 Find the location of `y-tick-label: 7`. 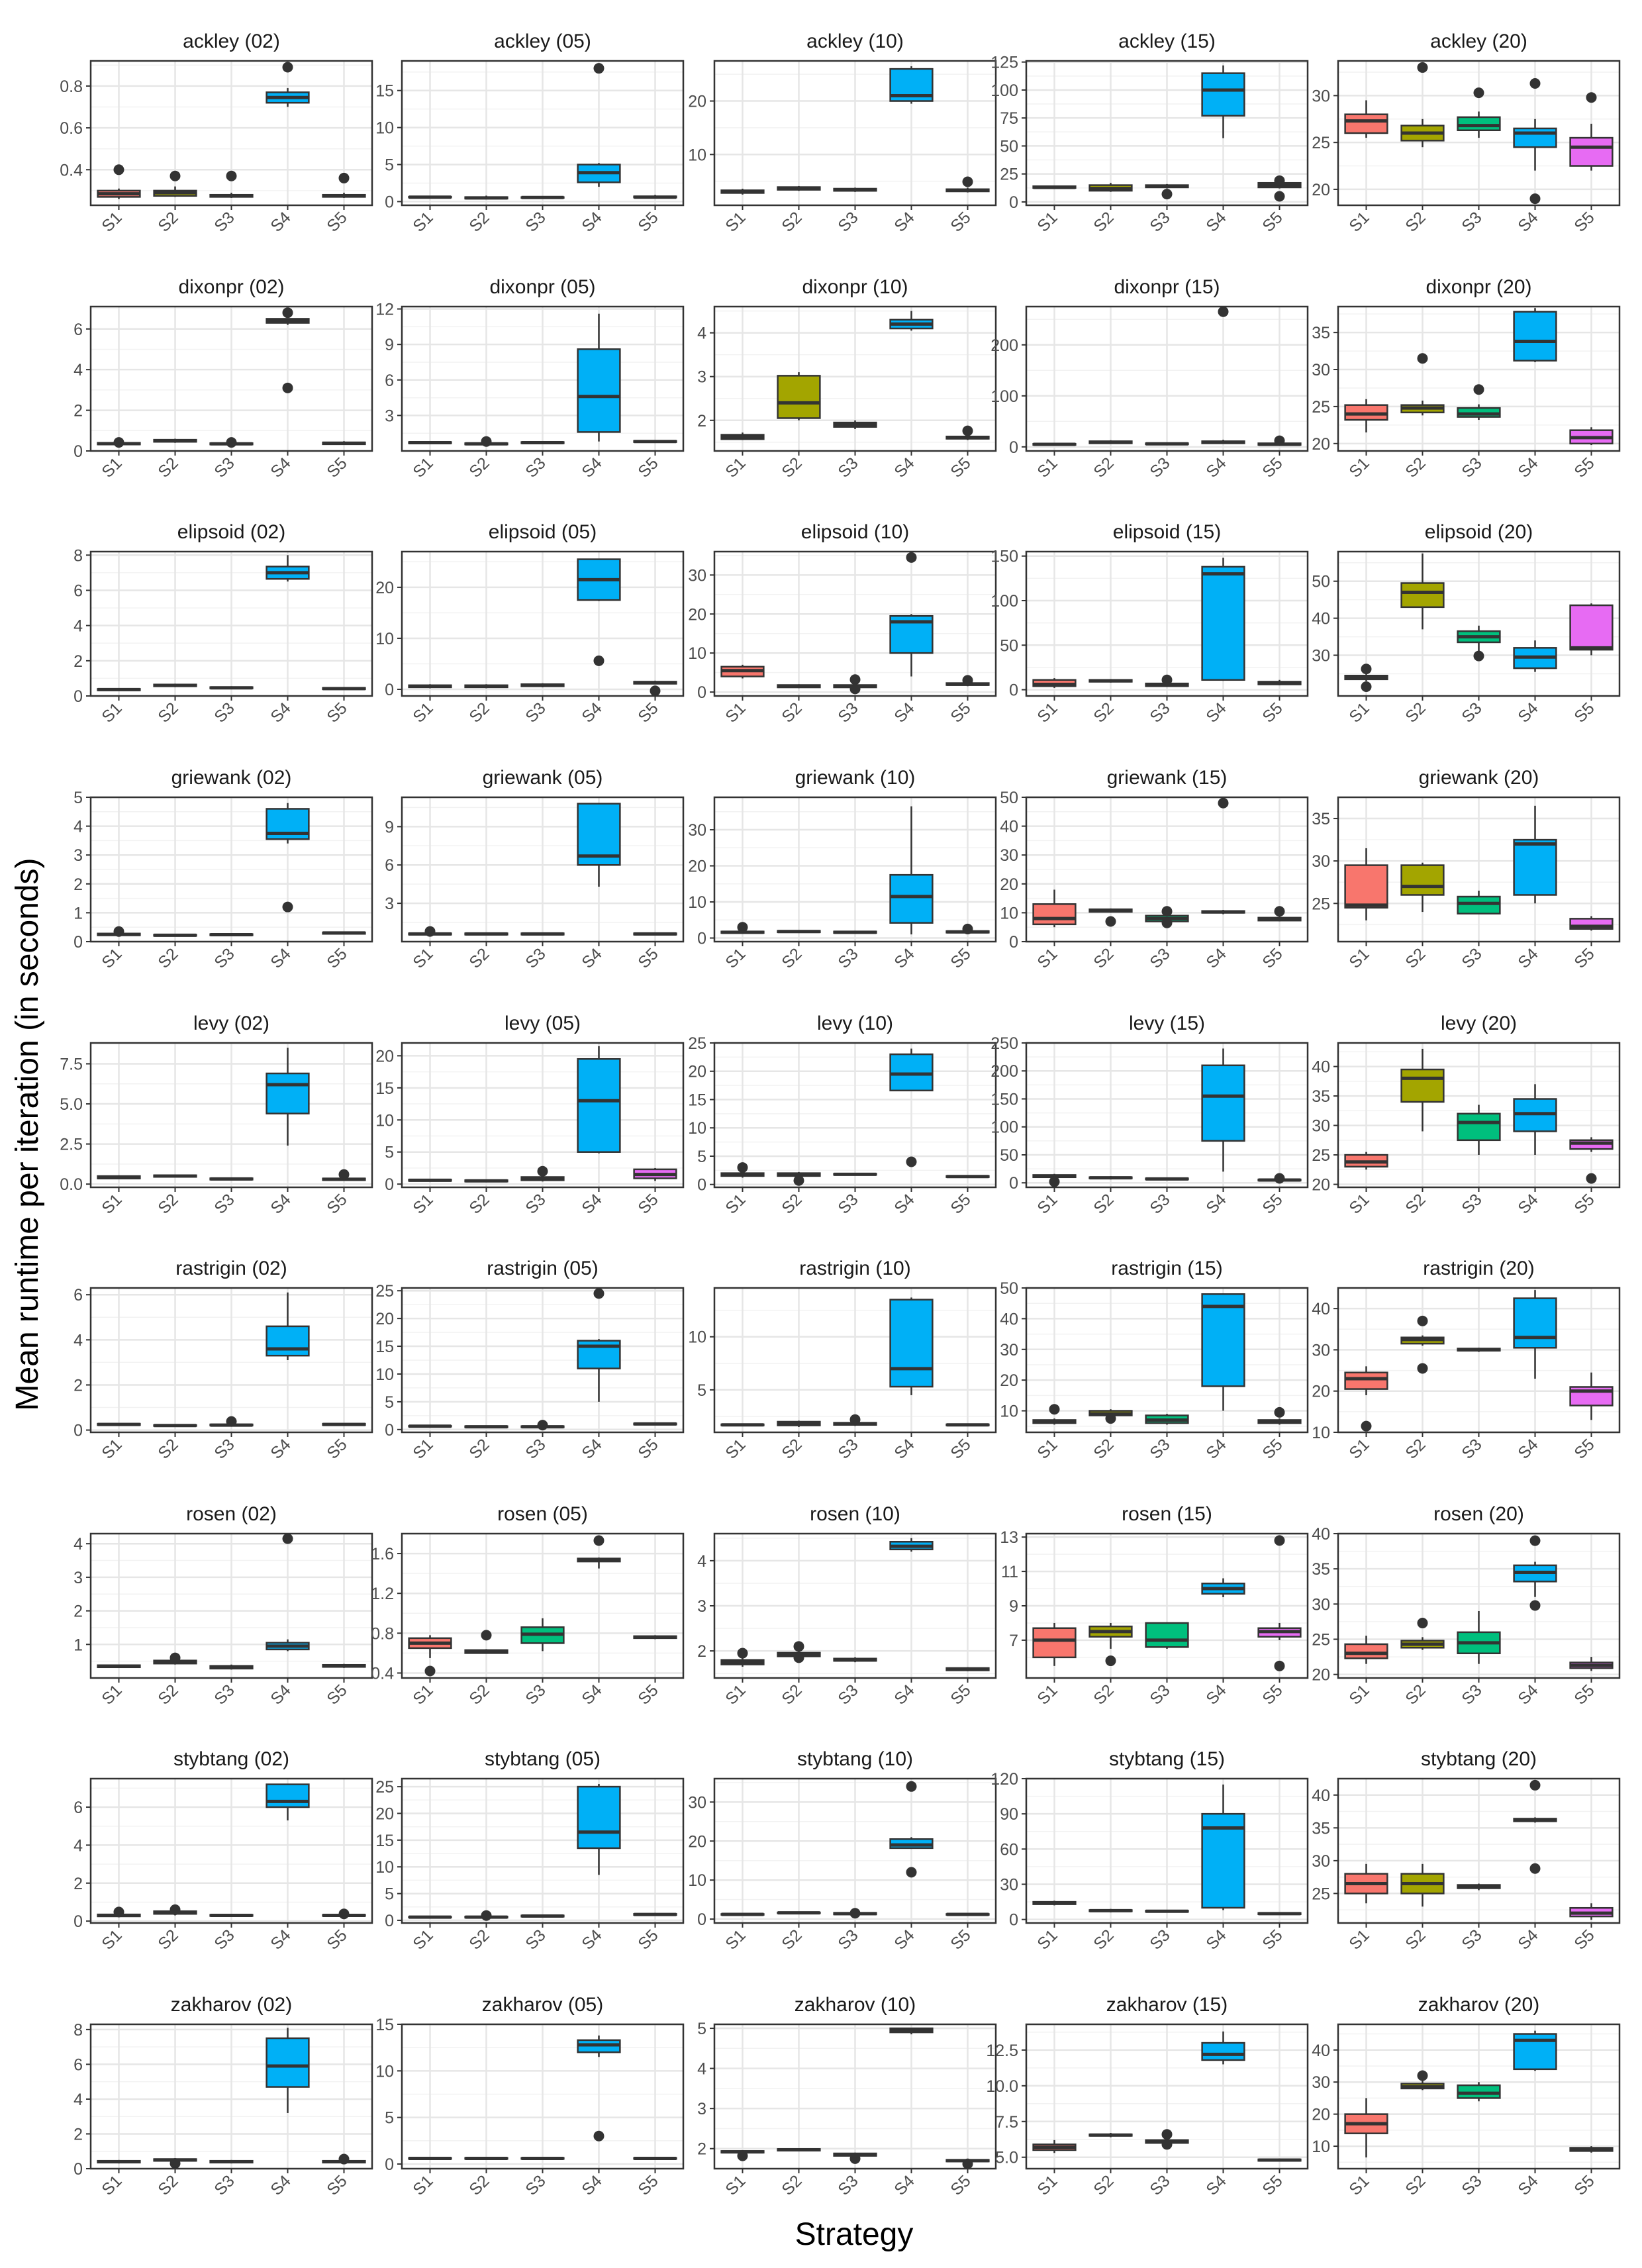

y-tick-label: 7 is located at coordinates (1013, 1641).